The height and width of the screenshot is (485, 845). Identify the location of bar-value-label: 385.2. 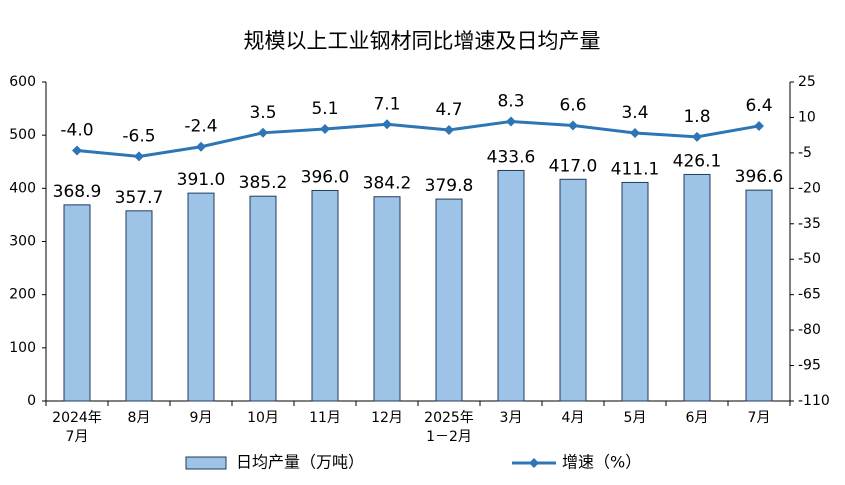
(263, 183).